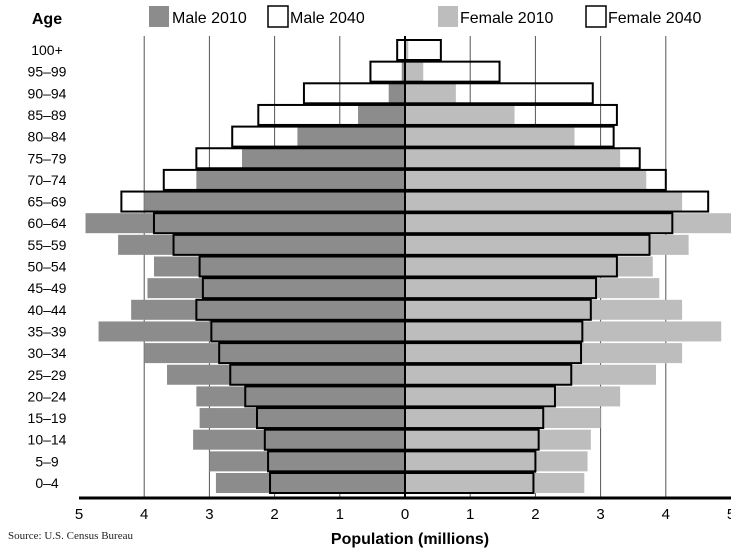 The width and height of the screenshot is (731, 548). What do you see at coordinates (47, 310) in the screenshot?
I see `age-label: 40–44` at bounding box center [47, 310].